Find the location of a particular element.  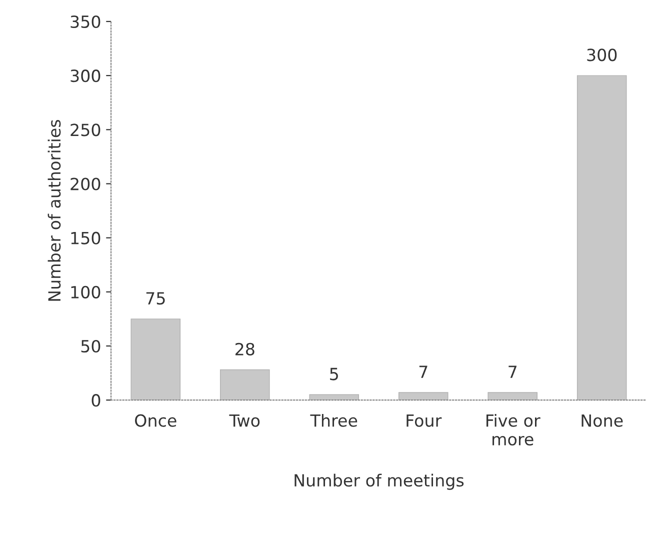

x-tick-label: None is located at coordinates (602, 420).